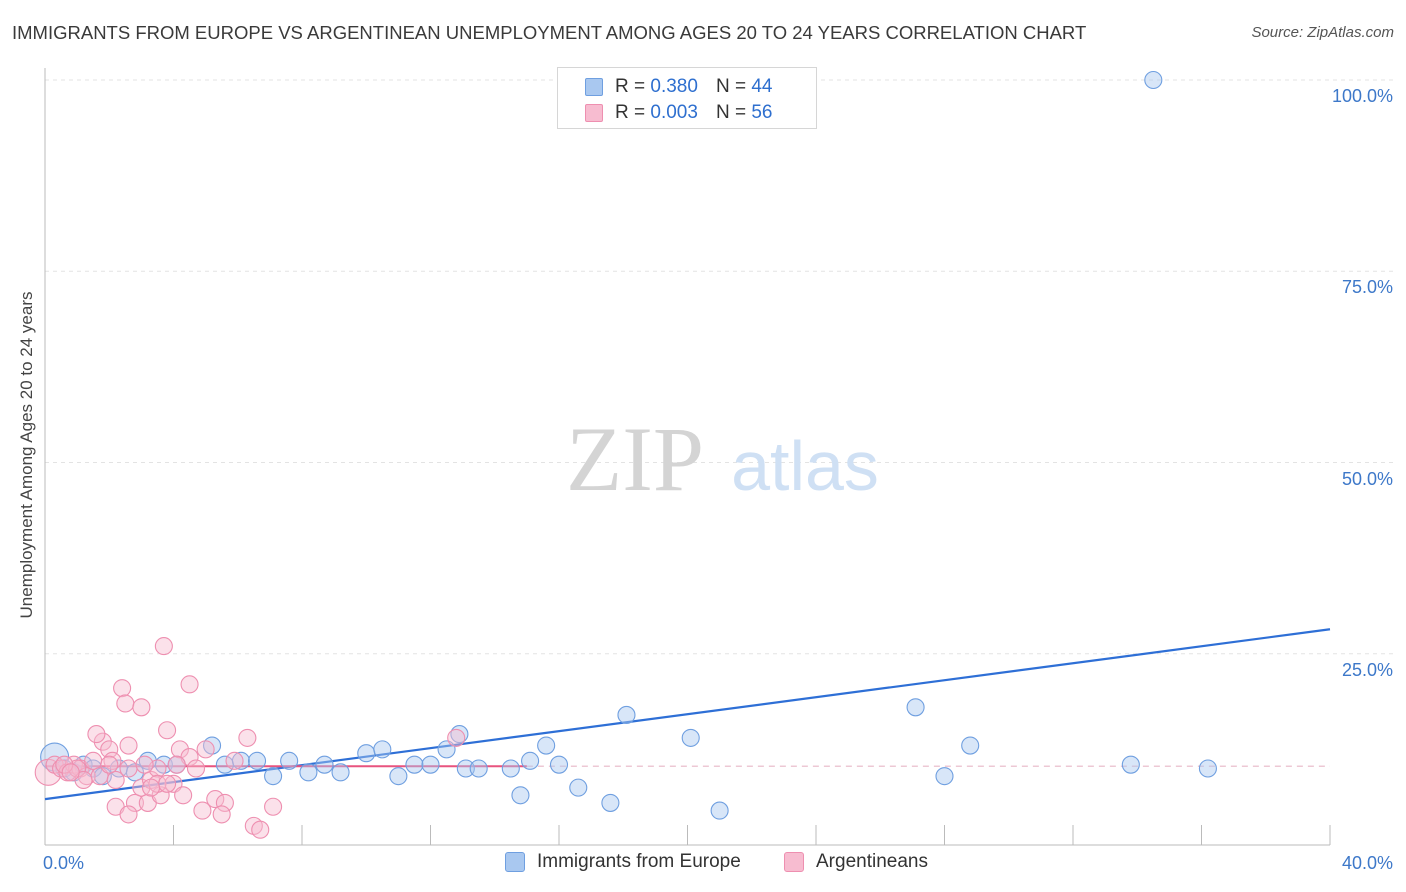 Image resolution: width=1406 pixels, height=892 pixels. What do you see at coordinates (635, 459) in the screenshot?
I see `watermark-zip: ZIP` at bounding box center [635, 459].